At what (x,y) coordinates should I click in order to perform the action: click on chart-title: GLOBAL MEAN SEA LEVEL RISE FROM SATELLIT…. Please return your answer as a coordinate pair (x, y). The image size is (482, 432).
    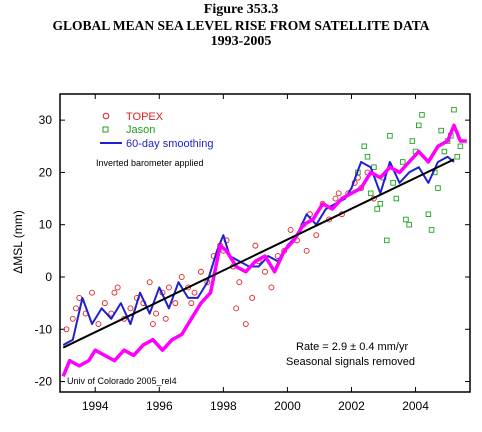
    Looking at the image, I should click on (241, 25).